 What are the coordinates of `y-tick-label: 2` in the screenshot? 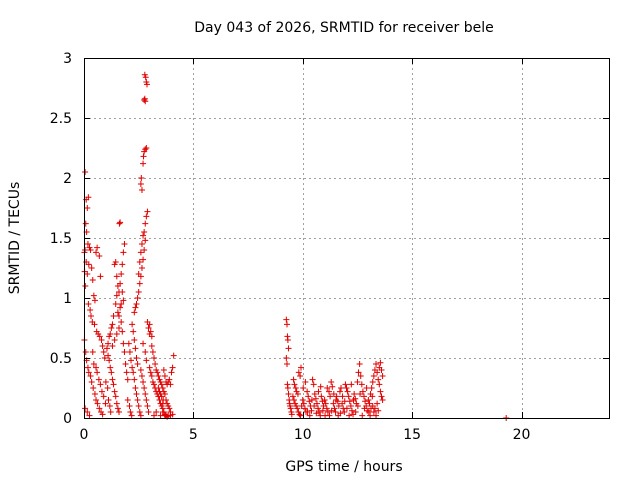 It's located at (67, 179).